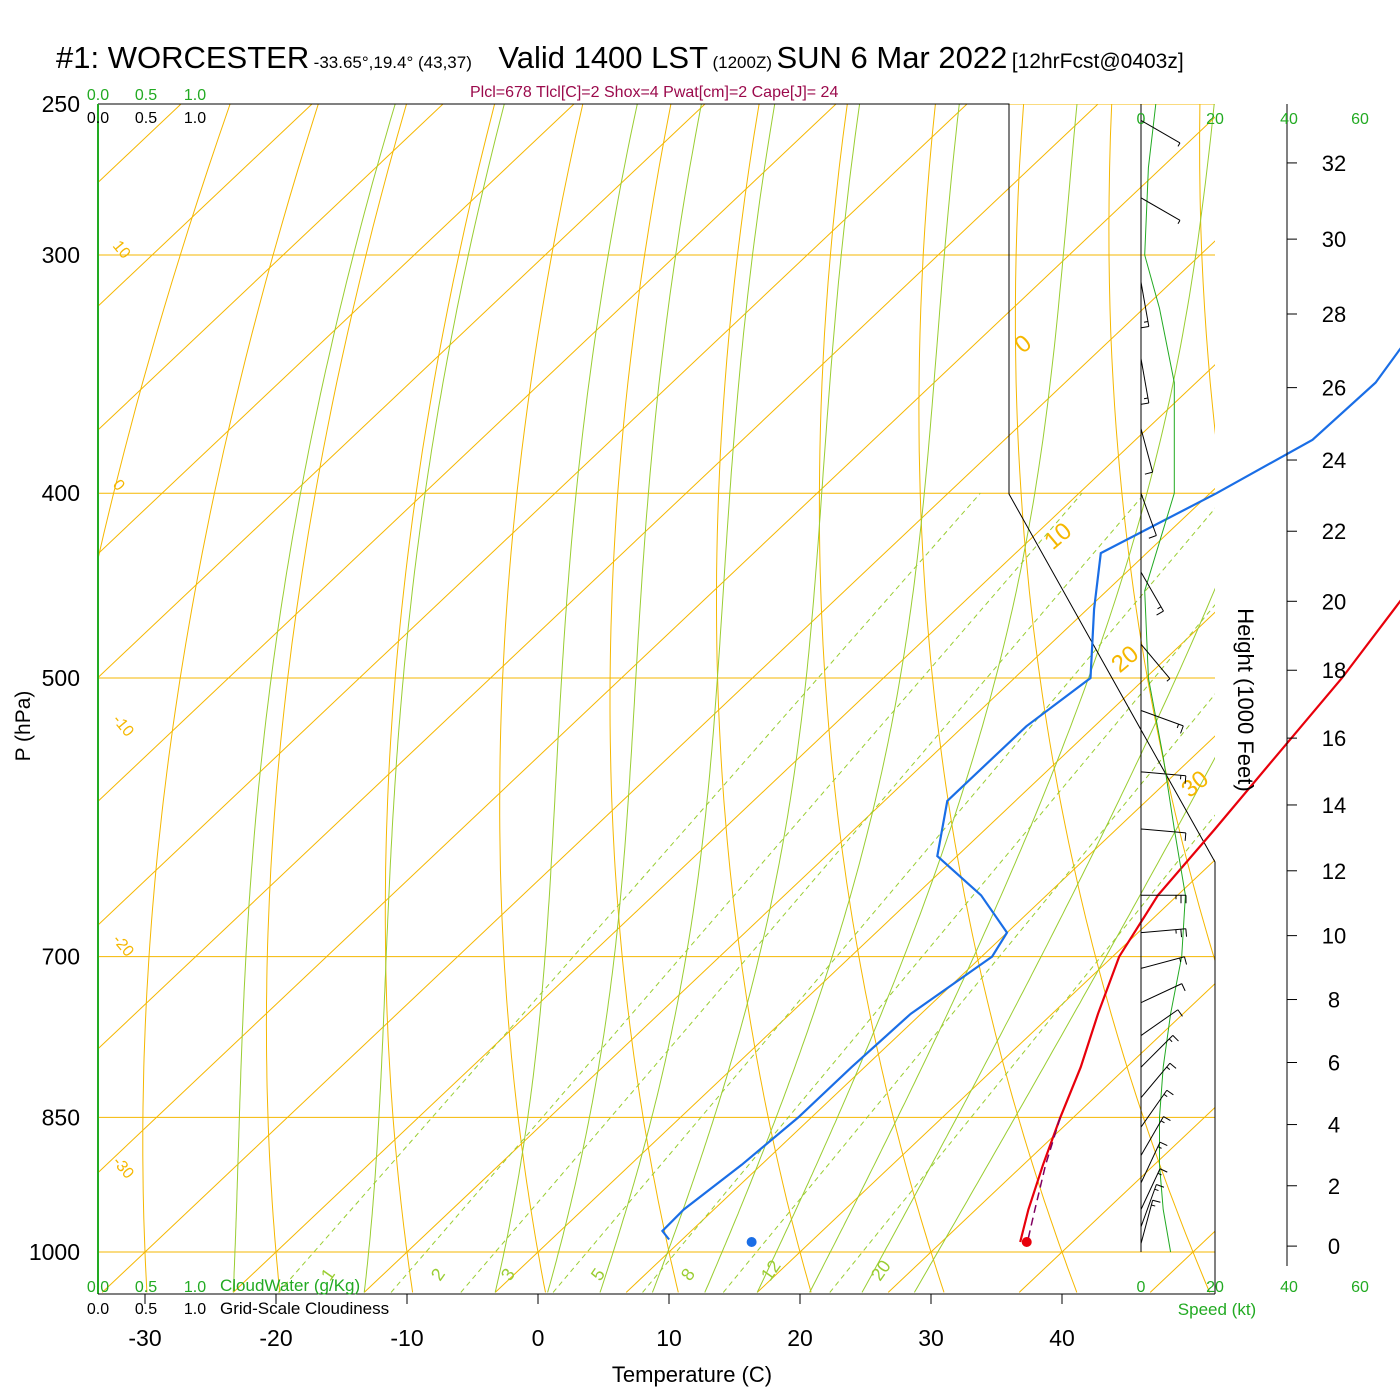 The height and width of the screenshot is (1400, 1400). I want to click on temperature-tick-label: -20, so click(275, 1338).